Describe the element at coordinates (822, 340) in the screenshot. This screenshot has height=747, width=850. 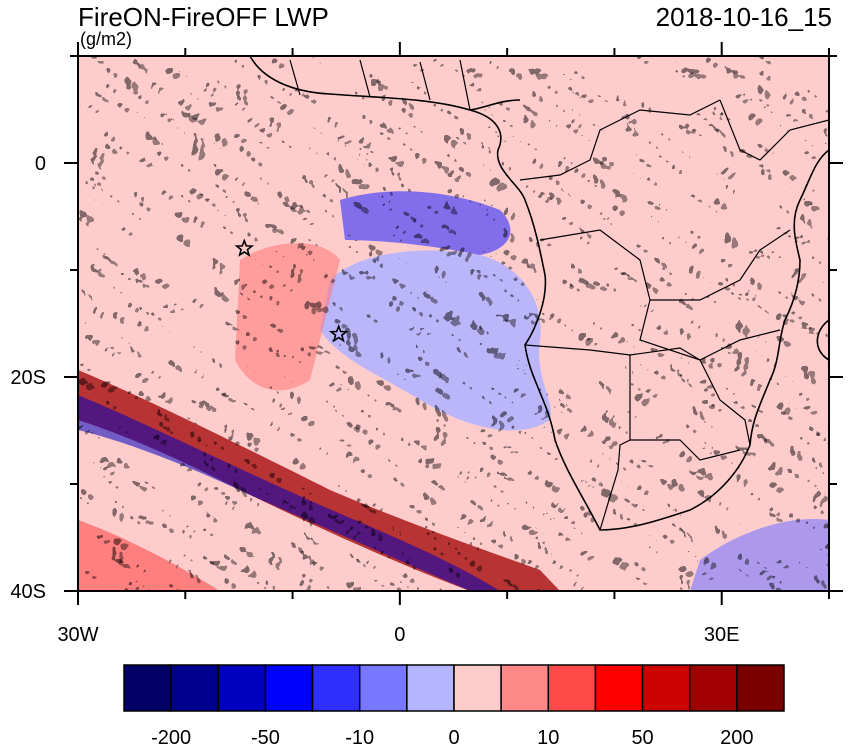
I see `madagascar-edge` at that location.